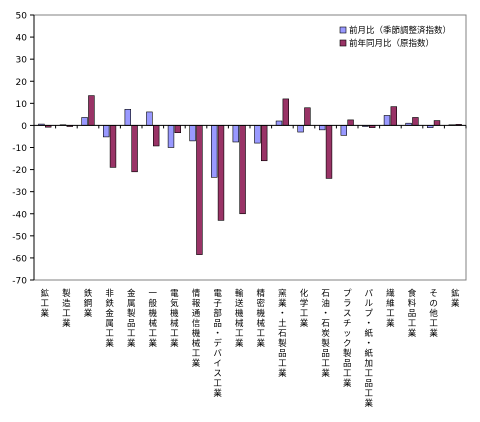 The height and width of the screenshot is (422, 480). I want to click on category-label-3: 非鉄金属工業, so click(109, 318).